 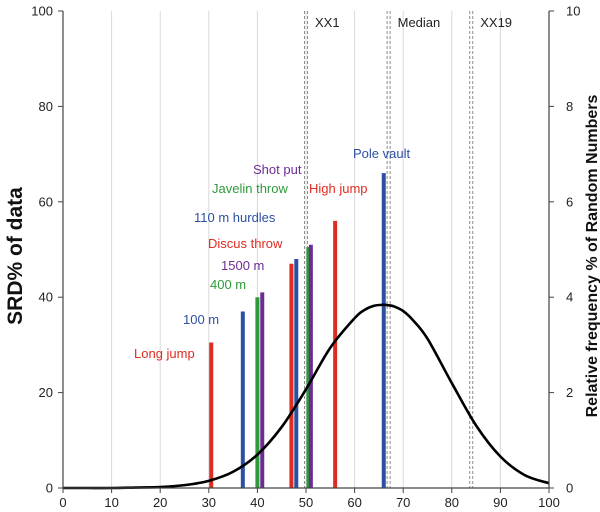 I want to click on event-label: 100 m, so click(x=201, y=319).